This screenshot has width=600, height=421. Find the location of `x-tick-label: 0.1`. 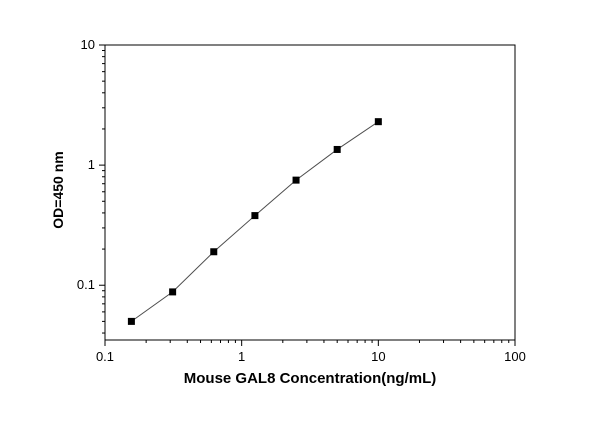

x-tick-label: 0.1 is located at coordinates (105, 356).